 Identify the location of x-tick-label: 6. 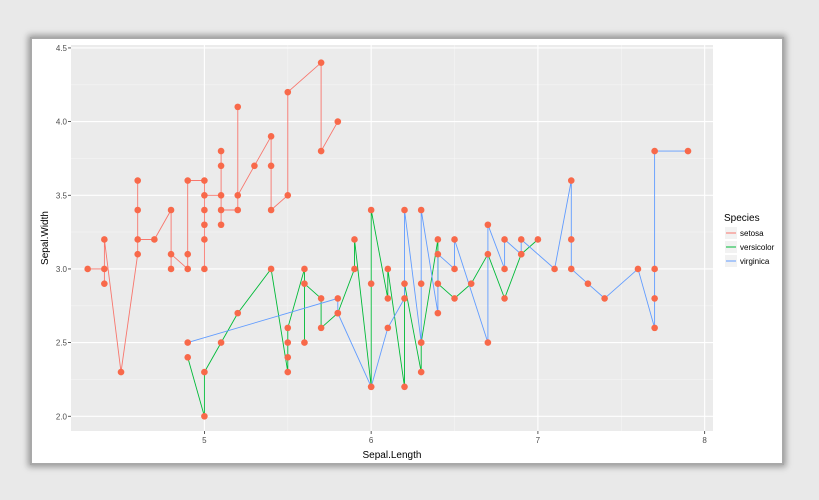
(371, 440).